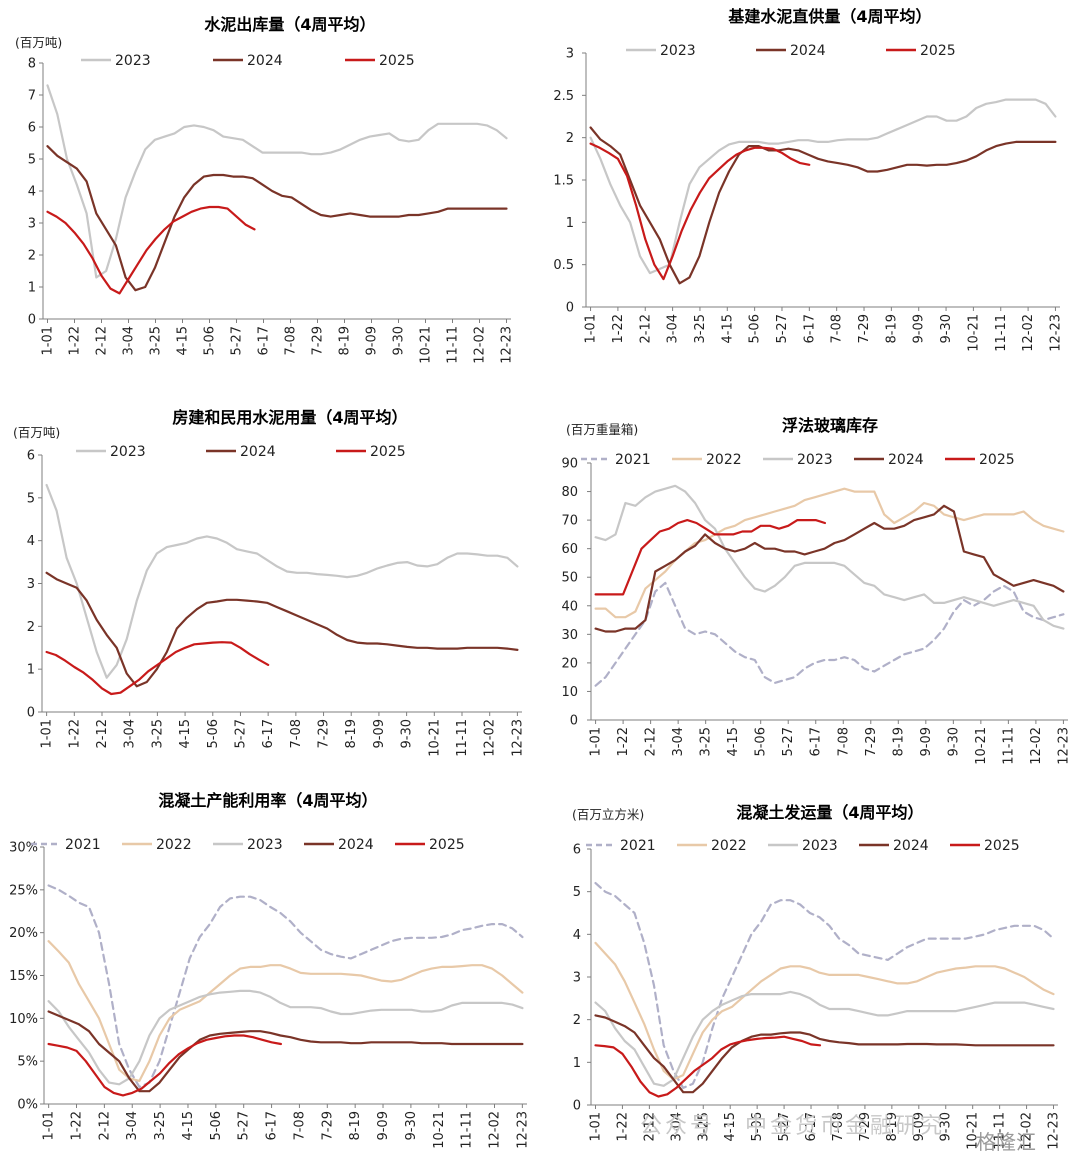 This screenshot has width=1080, height=1172. Describe the element at coordinates (577, 850) in the screenshot. I see `y-tick-label: 6` at that location.